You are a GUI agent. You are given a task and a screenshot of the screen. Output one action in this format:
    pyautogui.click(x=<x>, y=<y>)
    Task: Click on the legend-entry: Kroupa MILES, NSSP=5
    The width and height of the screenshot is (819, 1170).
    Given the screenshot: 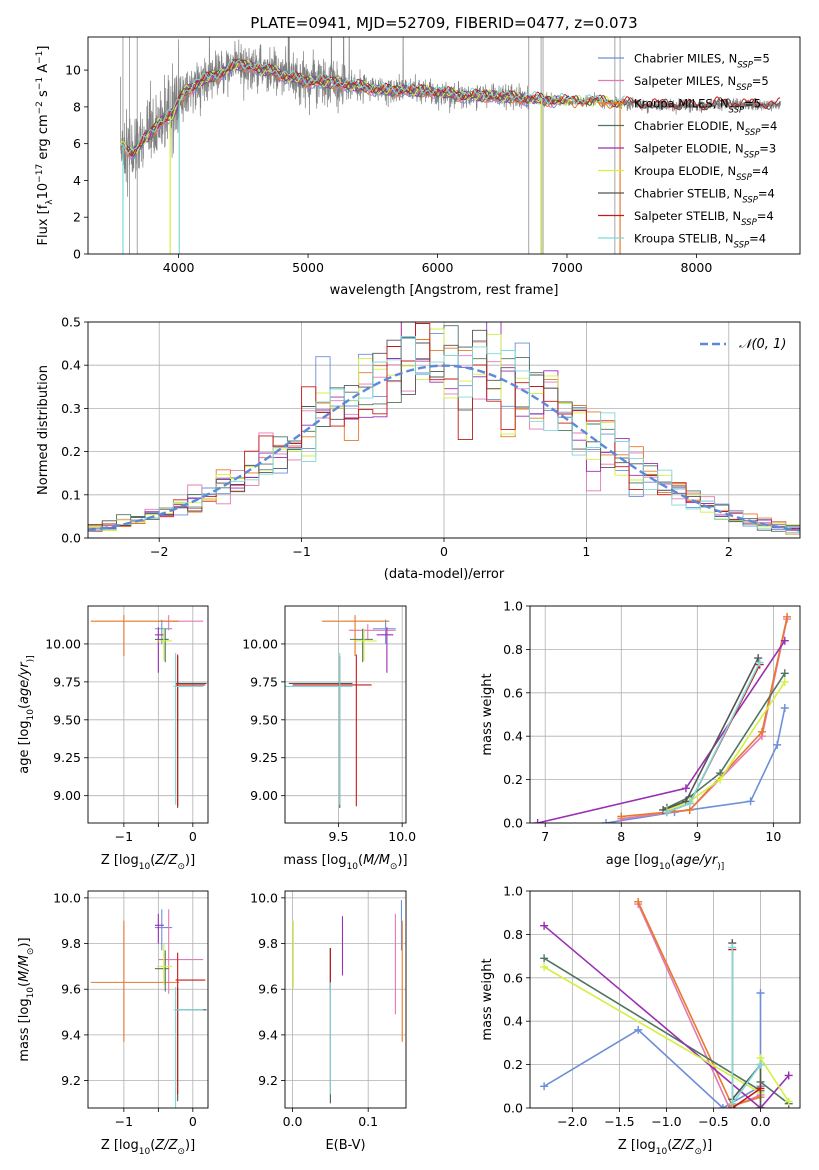 What is the action you would take?
    pyautogui.click(x=697, y=106)
    